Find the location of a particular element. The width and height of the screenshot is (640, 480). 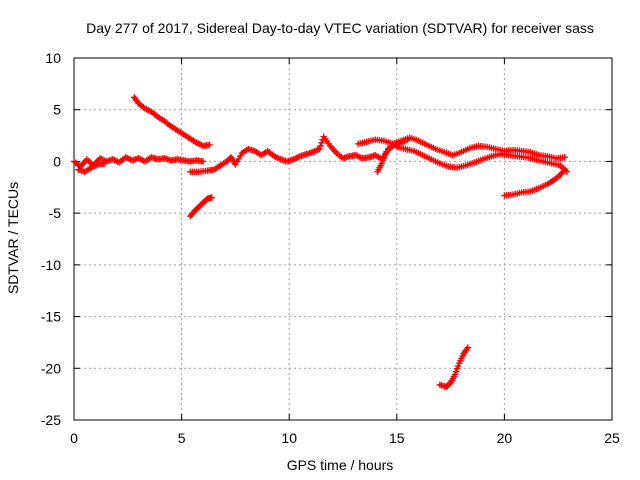

series-lower-band is located at coordinates (482, 159).